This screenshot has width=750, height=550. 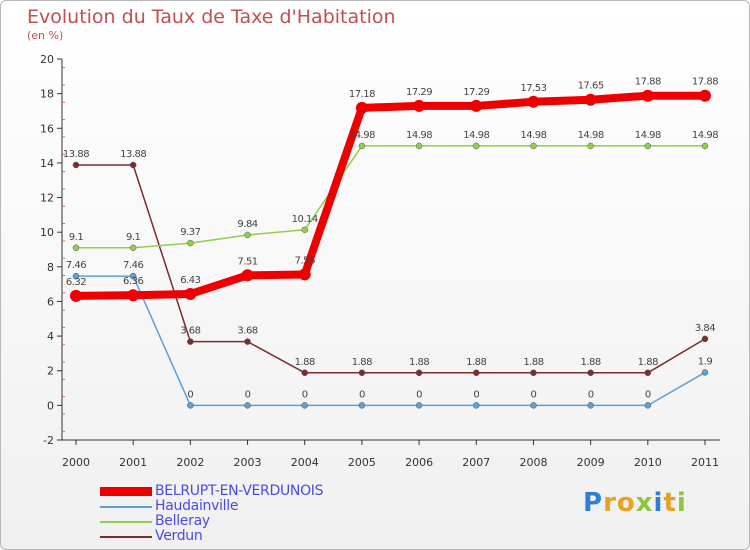 What do you see at coordinates (705, 361) in the screenshot?
I see `data-label-haudainville: 1.9` at bounding box center [705, 361].